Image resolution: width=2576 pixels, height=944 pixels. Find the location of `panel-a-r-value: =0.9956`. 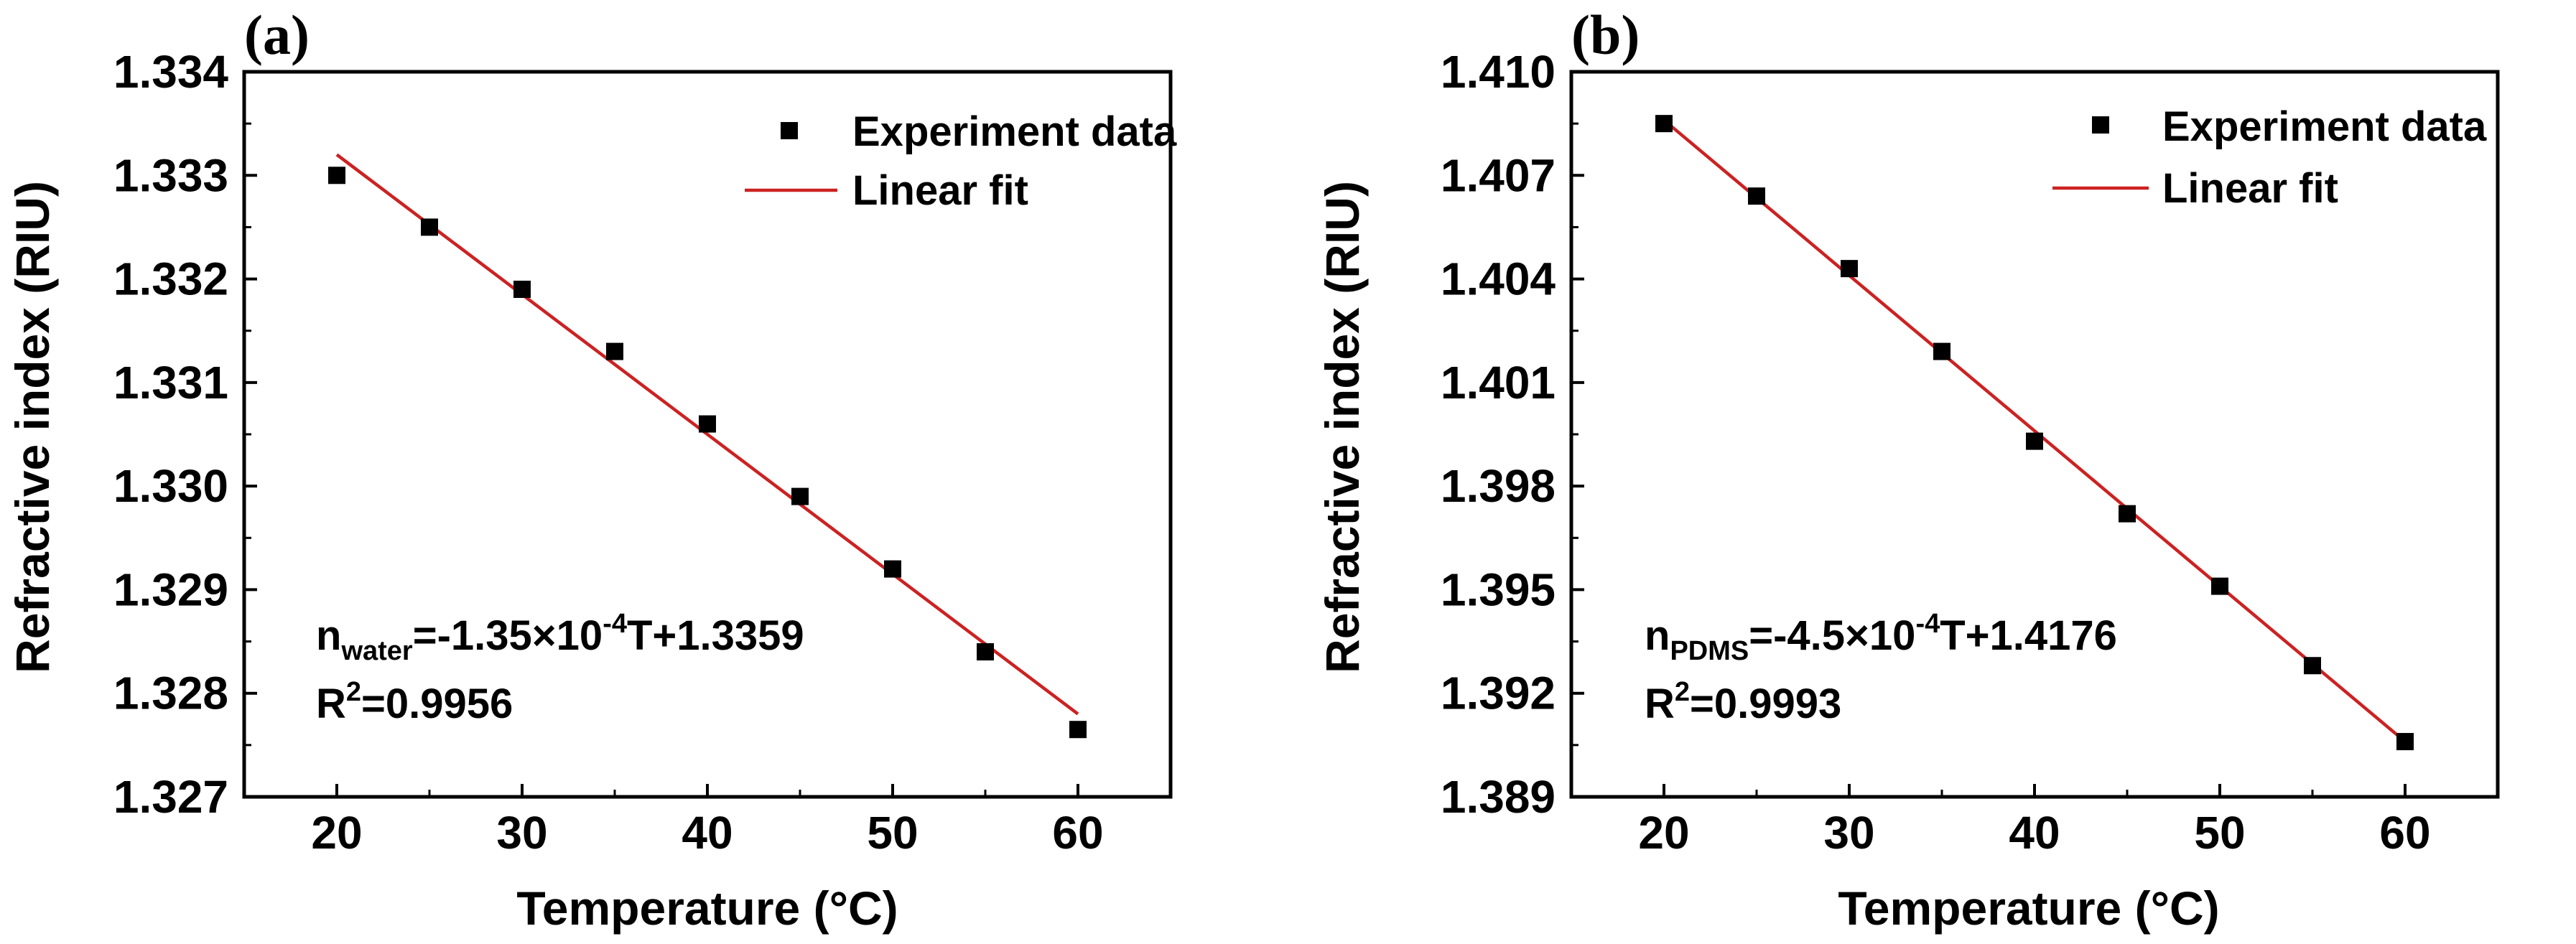

panel-a-r-value: =0.9956 is located at coordinates (437, 704).